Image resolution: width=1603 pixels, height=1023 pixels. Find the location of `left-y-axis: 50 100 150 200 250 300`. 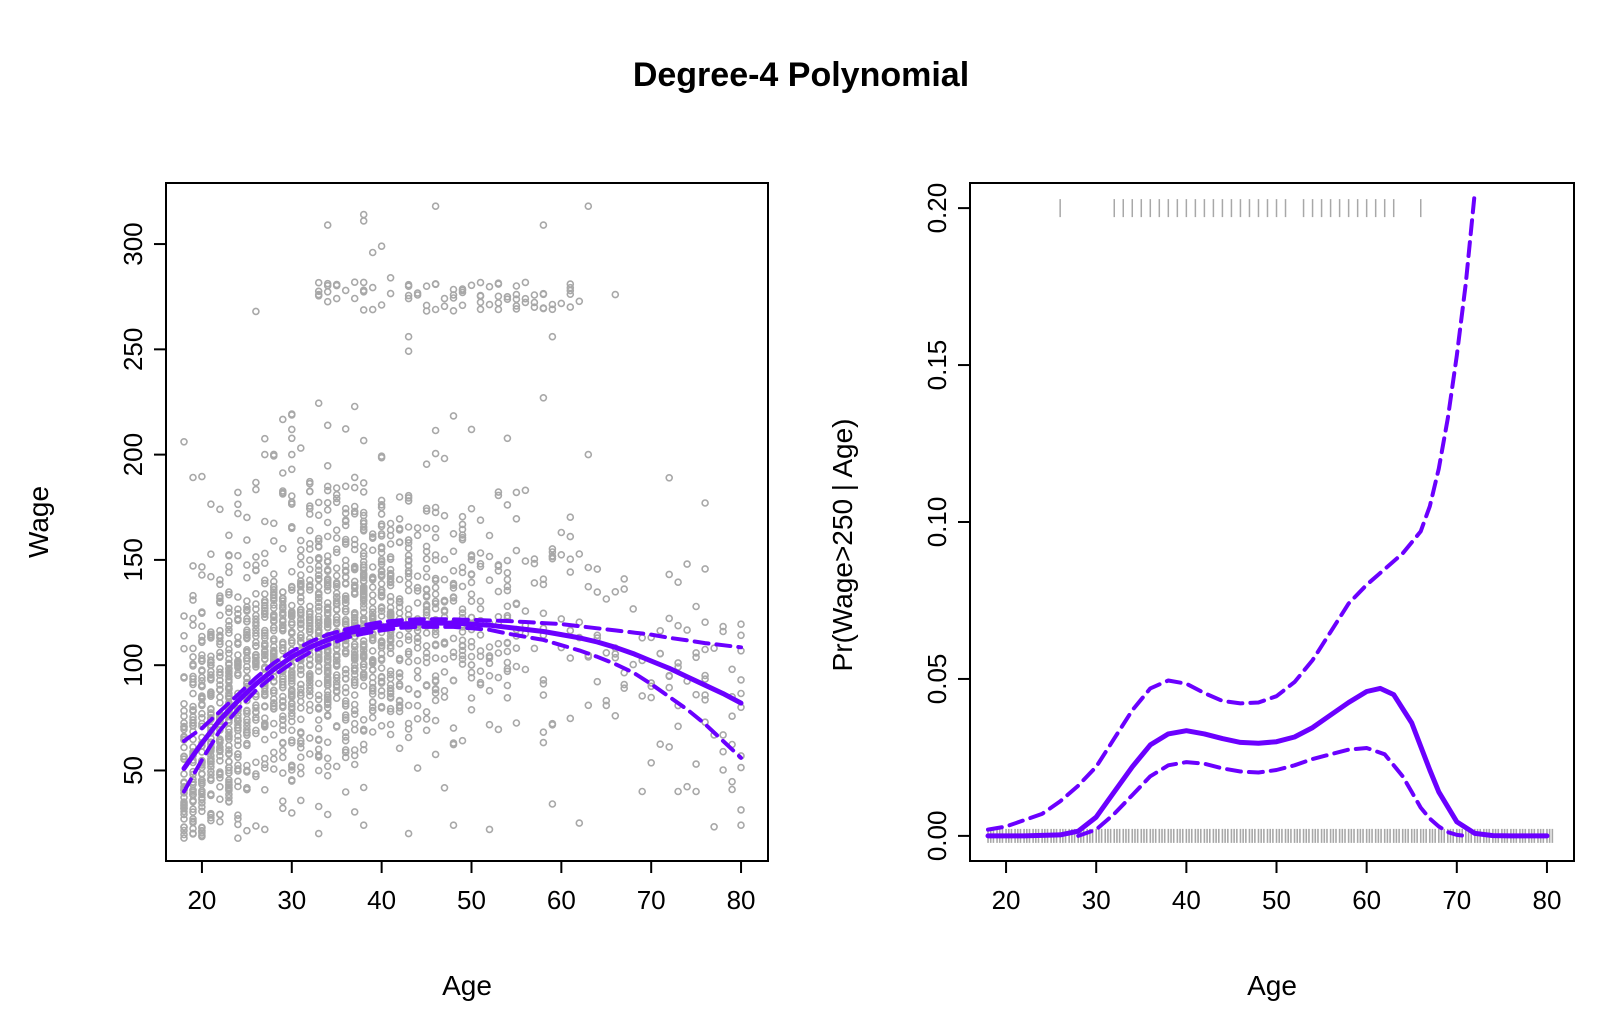

left-y-axis: 50 100 150 200 250 300 is located at coordinates (142, 503).